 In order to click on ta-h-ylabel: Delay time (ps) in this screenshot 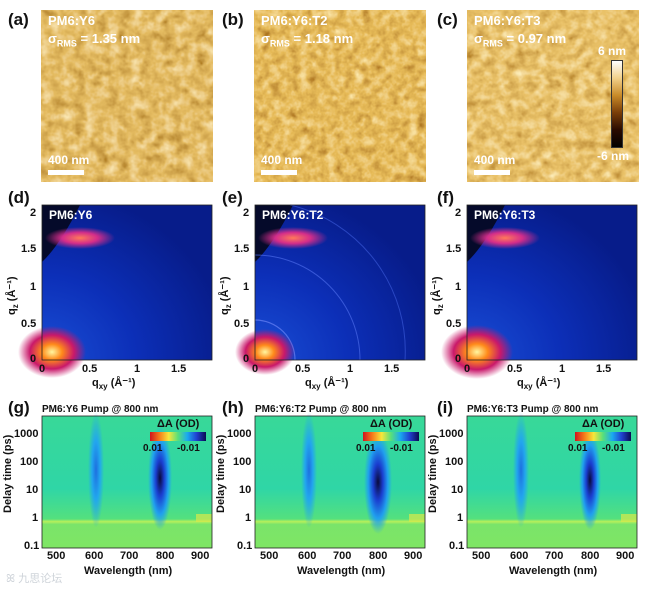, I will do `click(221, 473)`.